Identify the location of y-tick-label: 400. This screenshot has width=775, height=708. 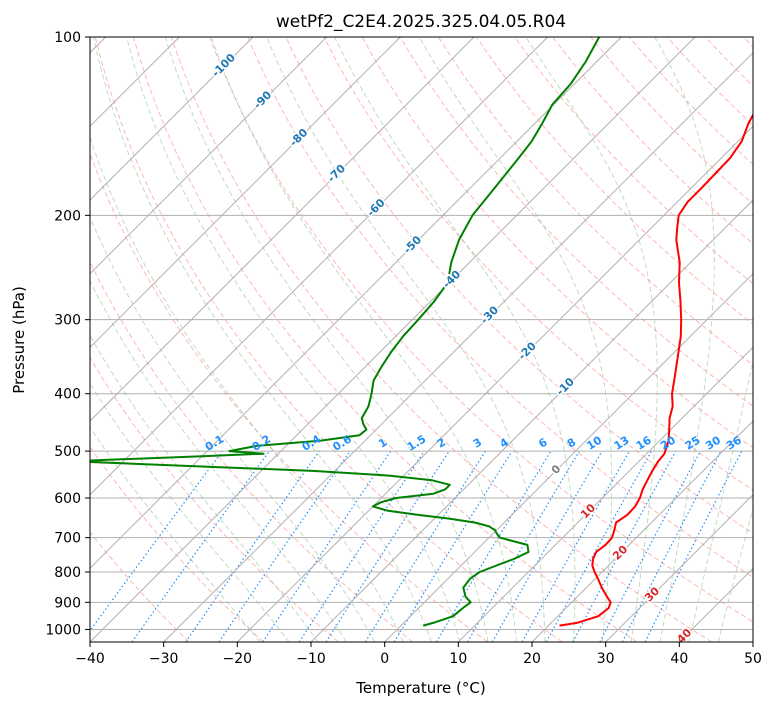
(67, 395).